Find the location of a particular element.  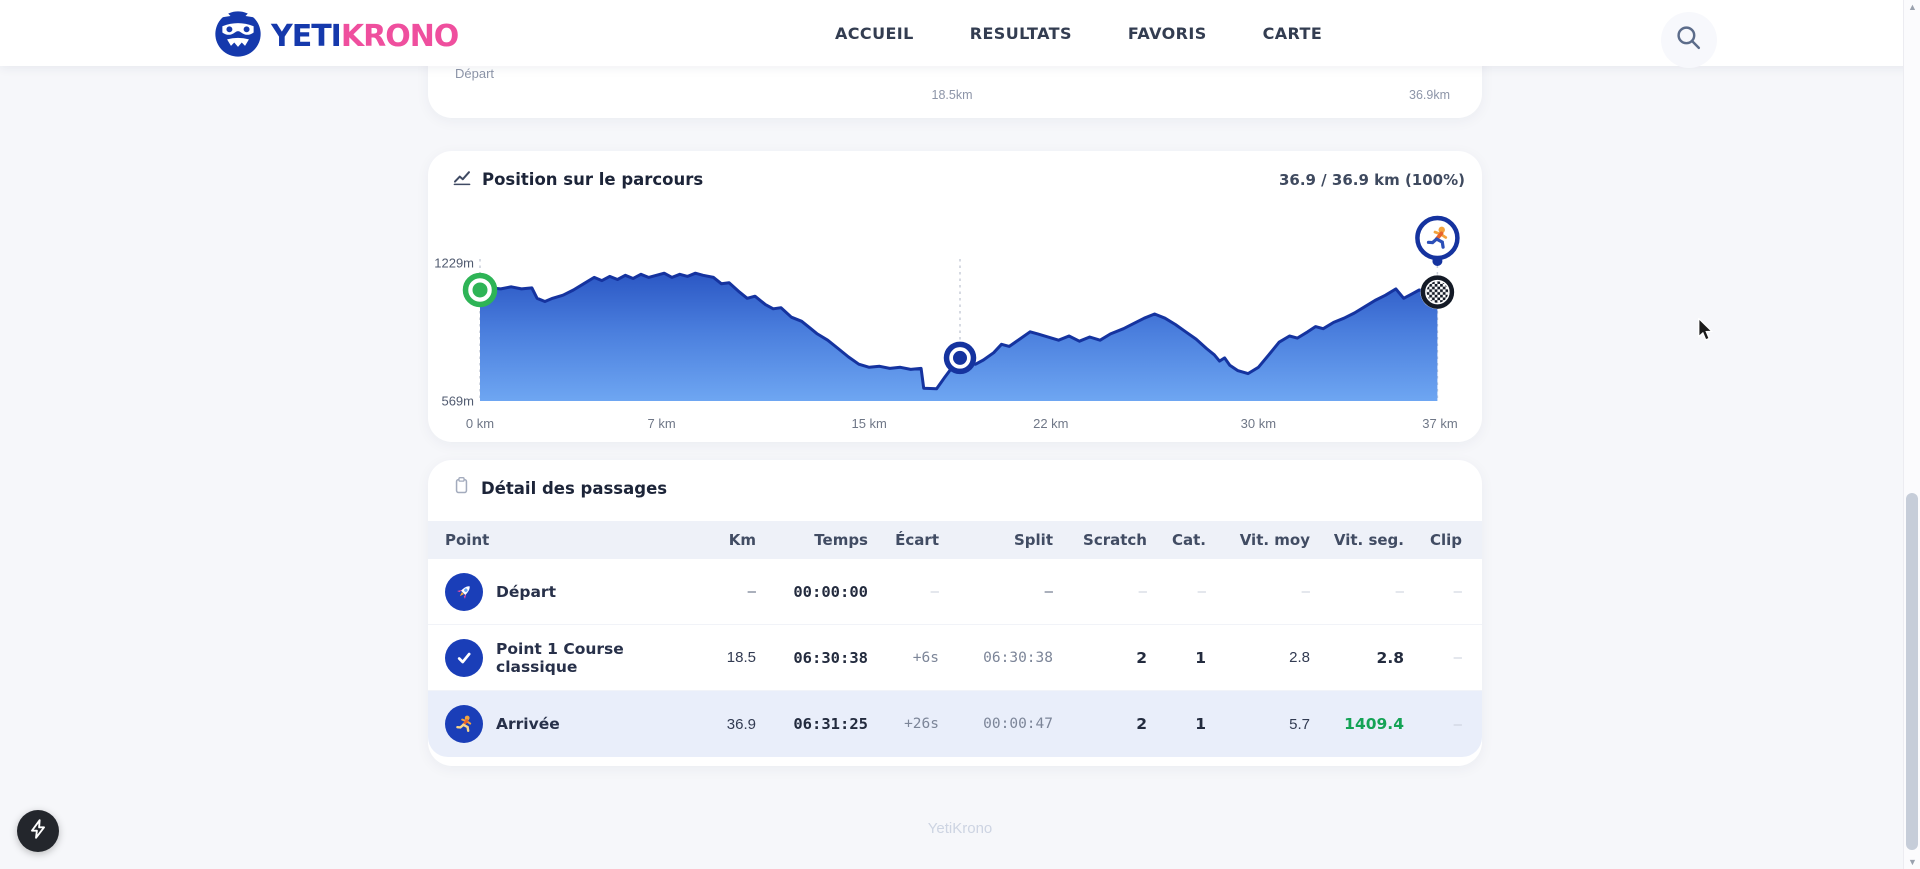

cell-vit_moy: 2.8 is located at coordinates (1299, 657).